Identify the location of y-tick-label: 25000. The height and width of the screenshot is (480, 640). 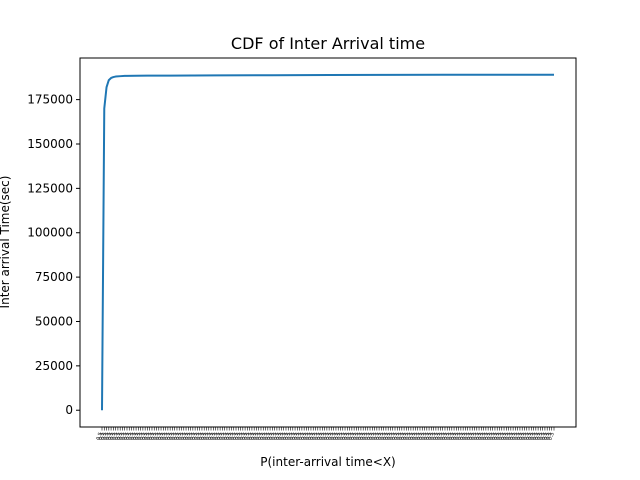
(54, 366).